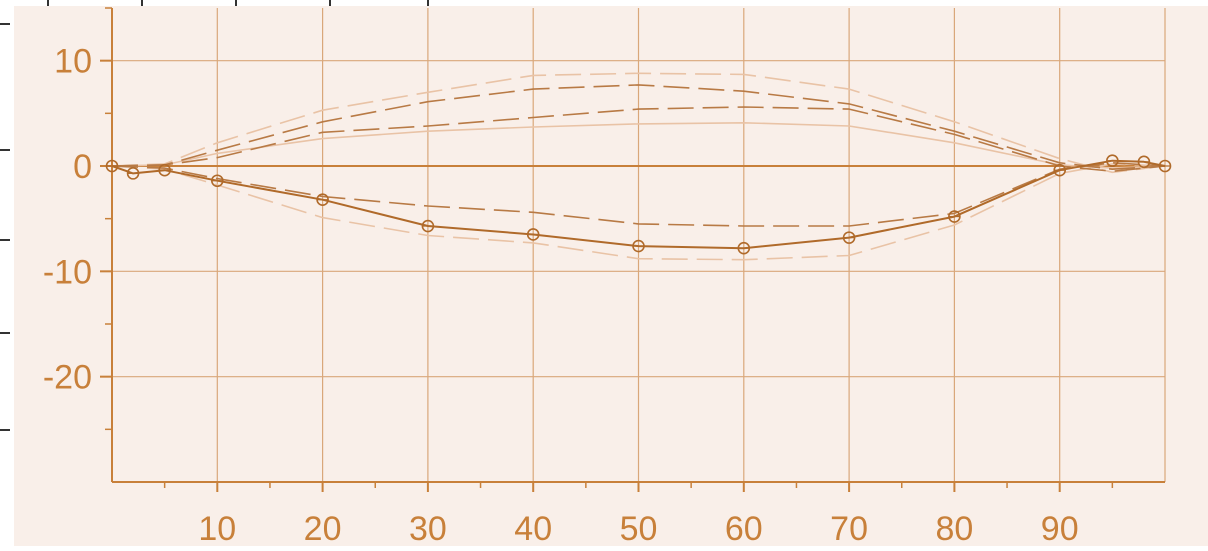  Describe the element at coordinates (849, 528) in the screenshot. I see `x-tick-label: 70` at that location.